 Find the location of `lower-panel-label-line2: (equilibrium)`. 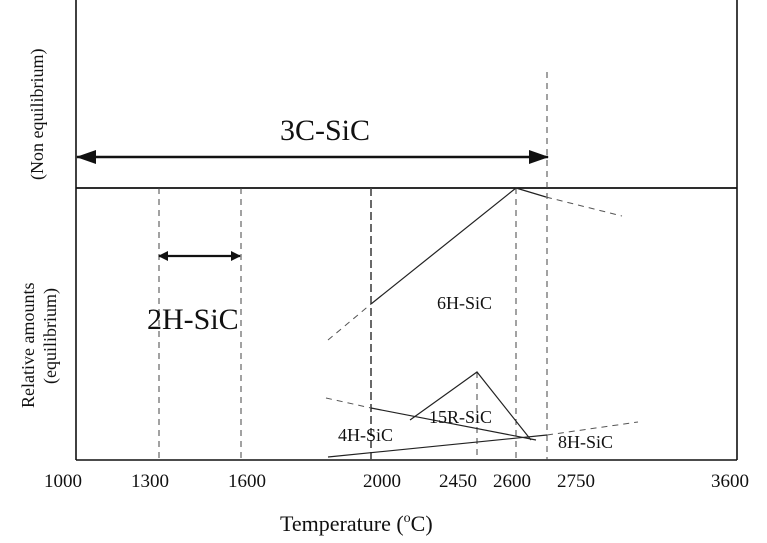

lower-panel-label-line2: (equilibrium) is located at coordinates (50, 336).